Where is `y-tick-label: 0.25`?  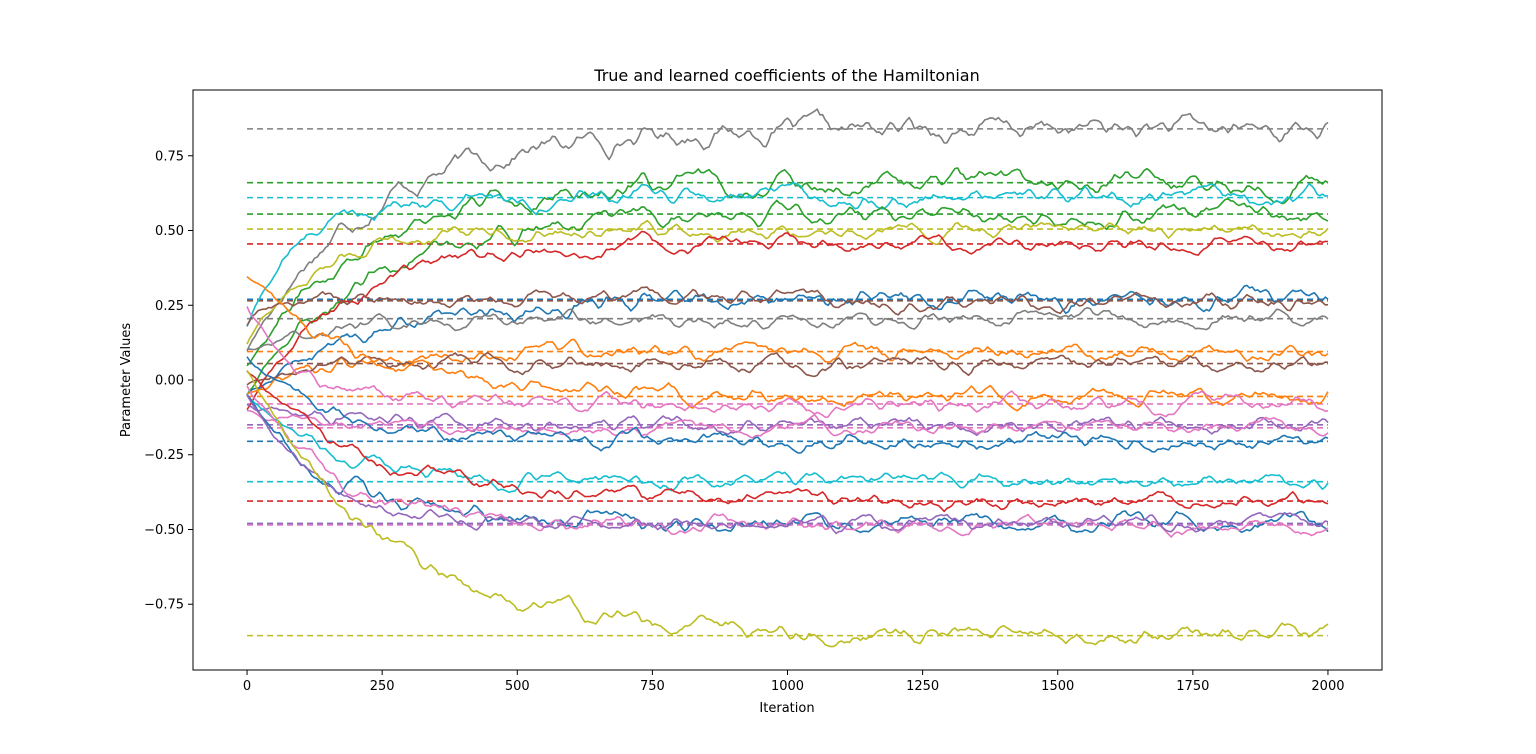
y-tick-label: 0.25 is located at coordinates (169, 306).